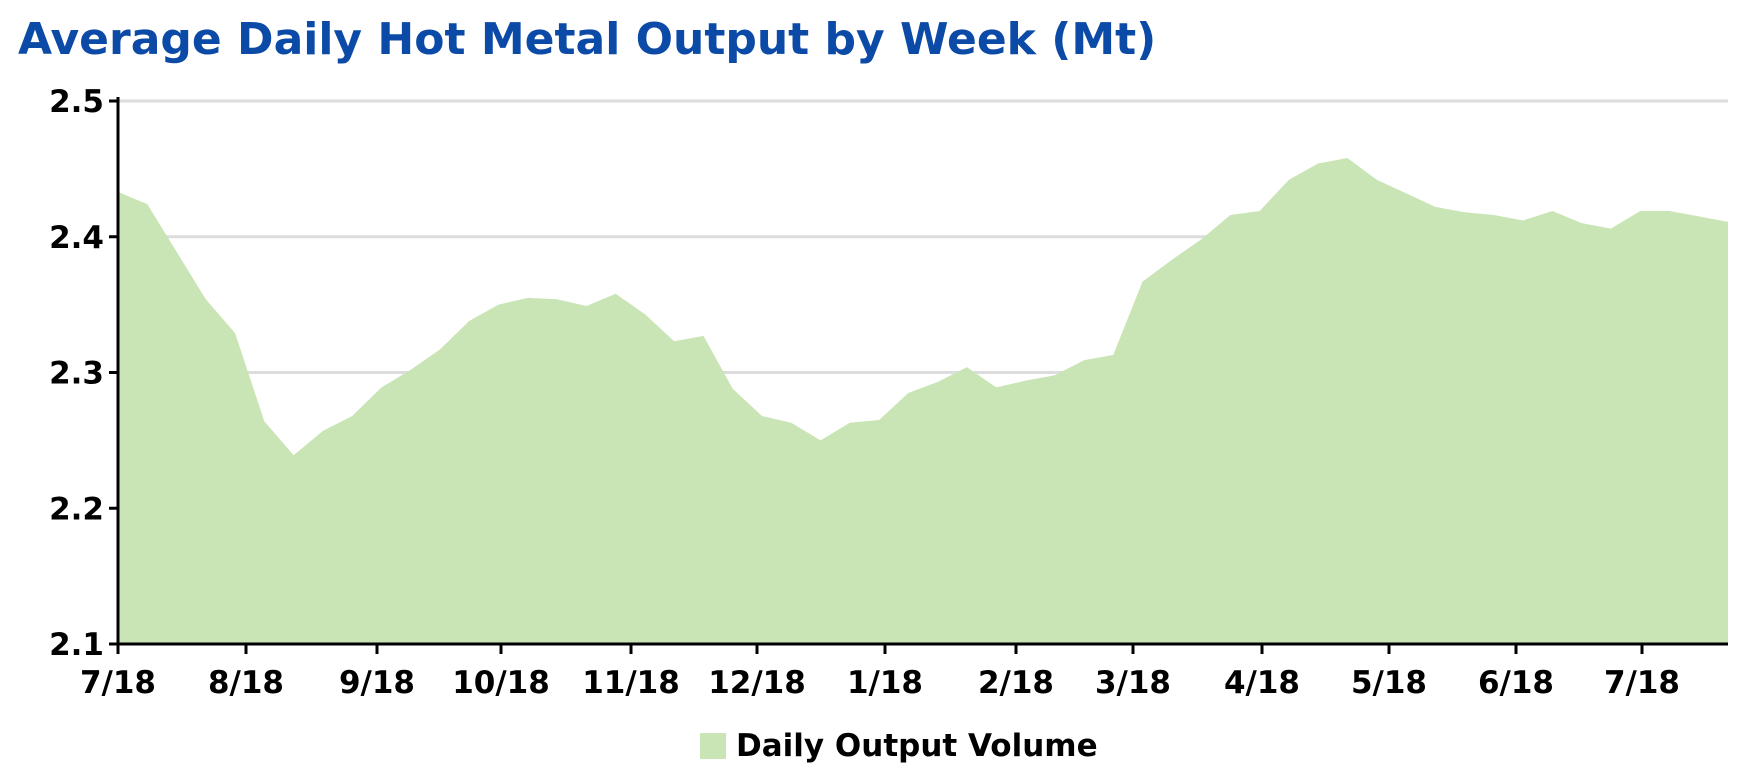 The width and height of the screenshot is (1748, 774). Describe the element at coordinates (917, 746) in the screenshot. I see `legend-label: Daily Output Volume` at that location.